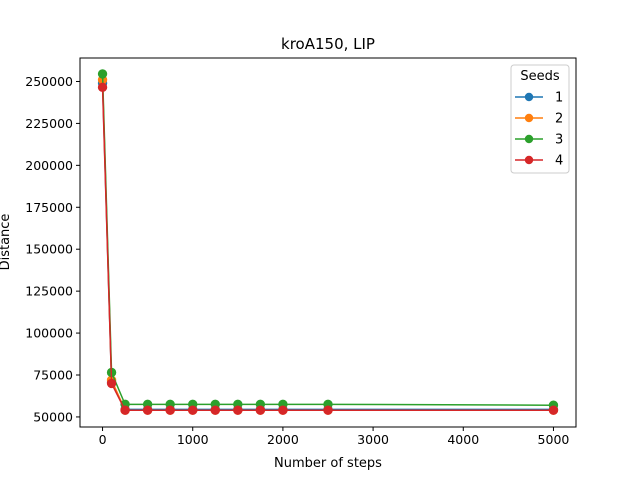 This screenshot has height=480, width=640. What do you see at coordinates (6, 242) in the screenshot?
I see `y-axis-label: Distance` at bounding box center [6, 242].